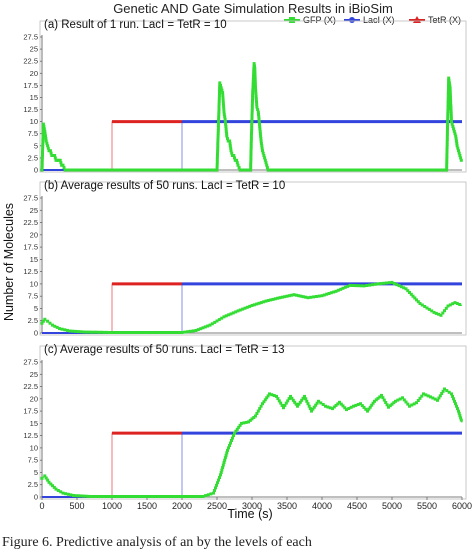  I want to click on series-tetr-step, so click(112, 465).